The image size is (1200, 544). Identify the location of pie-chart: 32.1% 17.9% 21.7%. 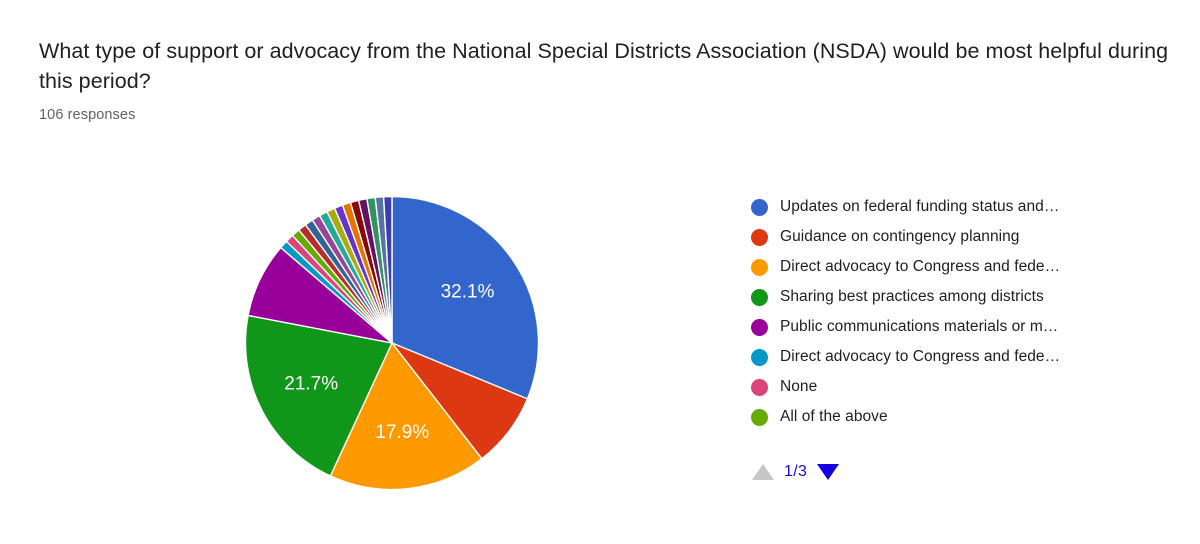
(392, 343).